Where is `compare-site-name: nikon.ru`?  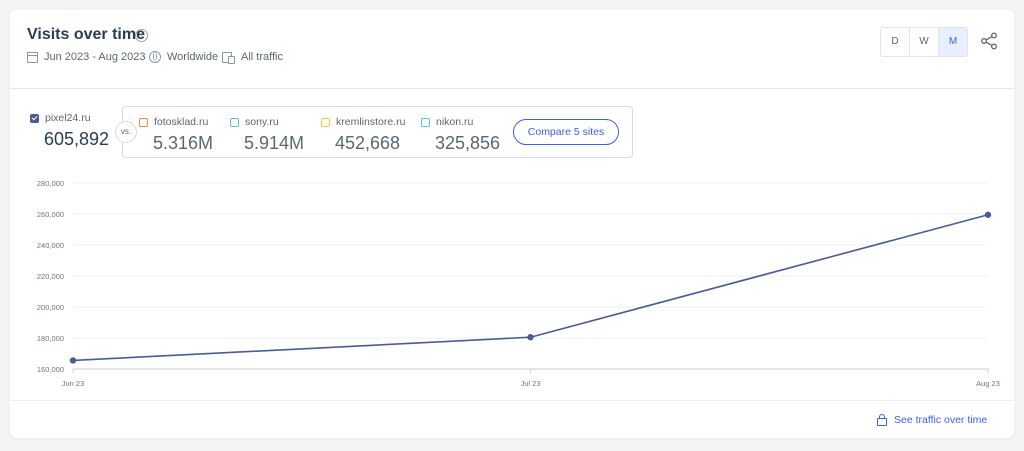
compare-site-name: nikon.ru is located at coordinates (455, 122).